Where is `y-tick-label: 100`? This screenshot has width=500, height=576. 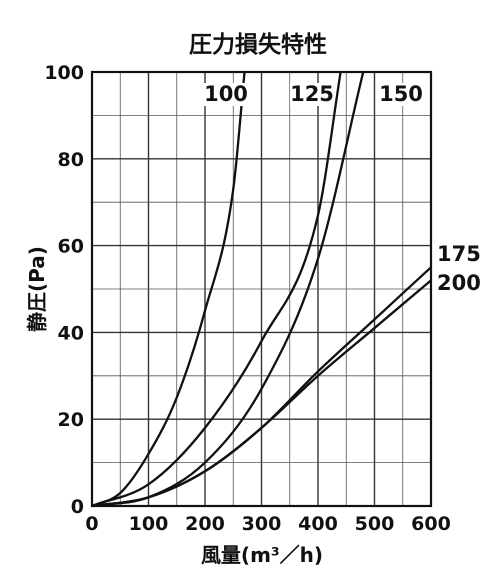 y-tick-label: 100 is located at coordinates (64, 73).